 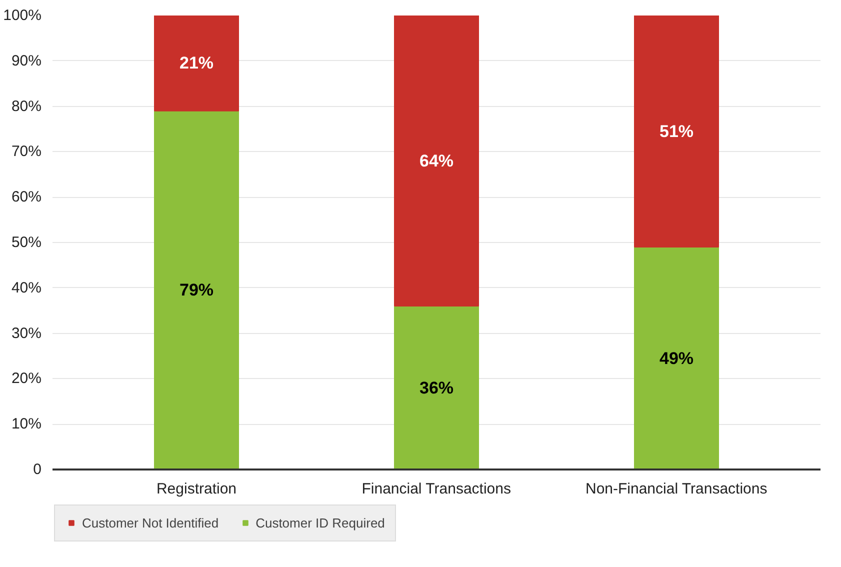 I want to click on data-label: 51%, so click(x=676, y=131).